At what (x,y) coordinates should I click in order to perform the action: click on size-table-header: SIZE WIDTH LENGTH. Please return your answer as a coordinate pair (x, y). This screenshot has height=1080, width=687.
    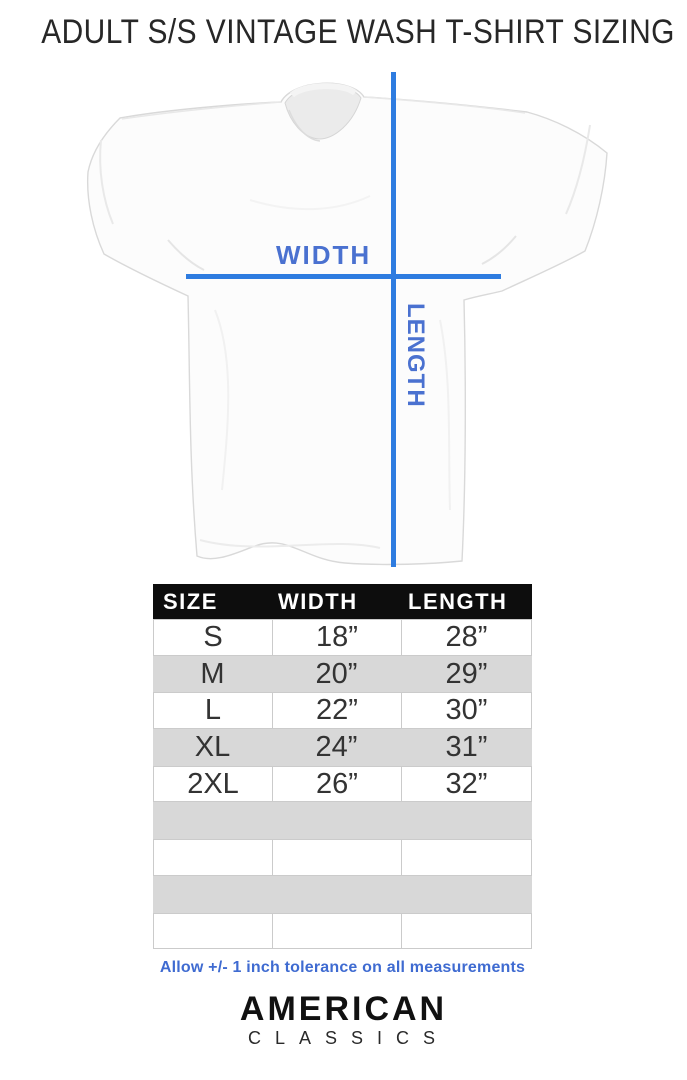
    Looking at the image, I should click on (342, 601).